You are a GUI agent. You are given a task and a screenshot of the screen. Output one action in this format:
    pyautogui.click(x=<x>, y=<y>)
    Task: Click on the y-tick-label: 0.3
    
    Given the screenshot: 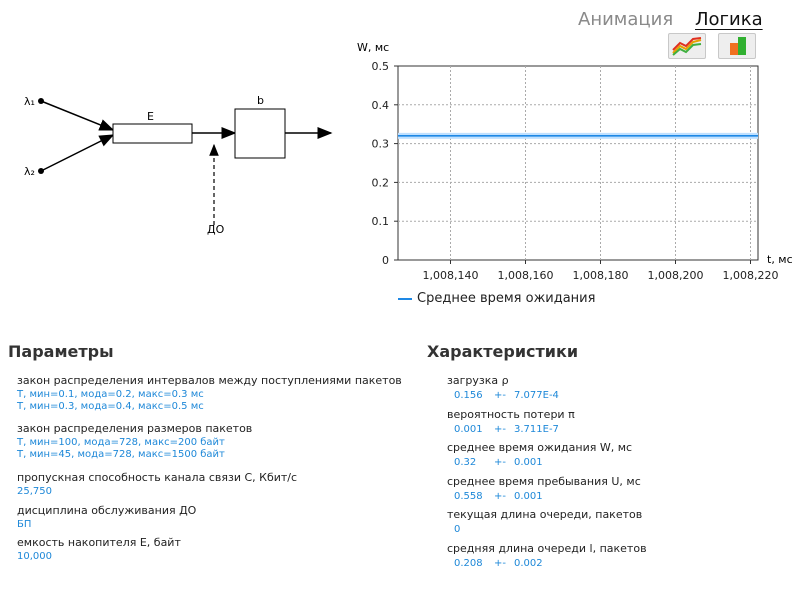 What is the action you would take?
    pyautogui.click(x=381, y=144)
    